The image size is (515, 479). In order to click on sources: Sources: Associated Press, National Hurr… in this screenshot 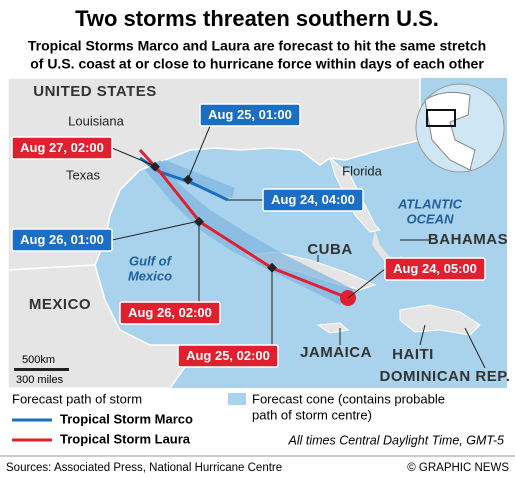, I will do `click(144, 468)`.